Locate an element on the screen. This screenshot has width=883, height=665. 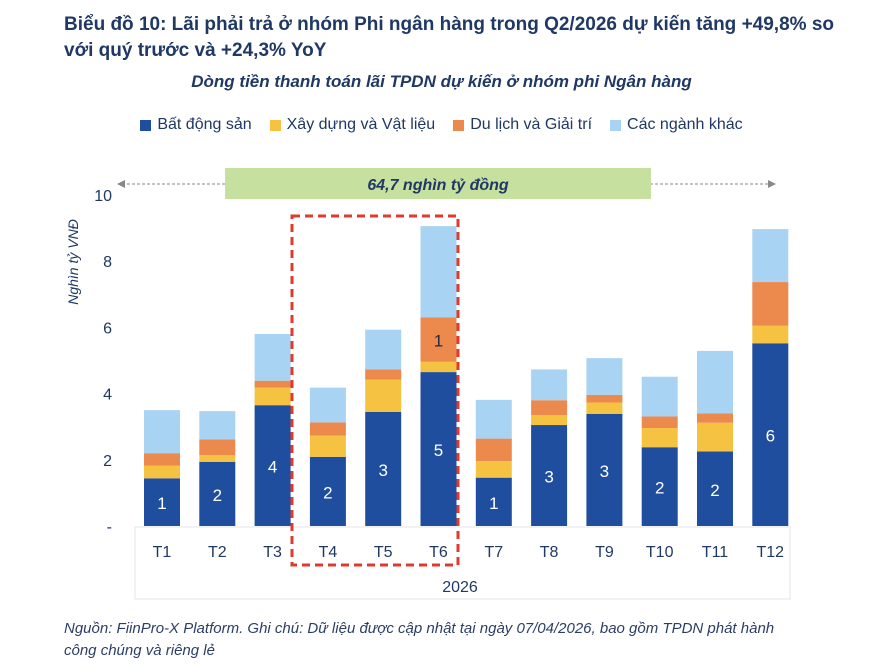
y-tick-label: 8 is located at coordinates (107, 262).